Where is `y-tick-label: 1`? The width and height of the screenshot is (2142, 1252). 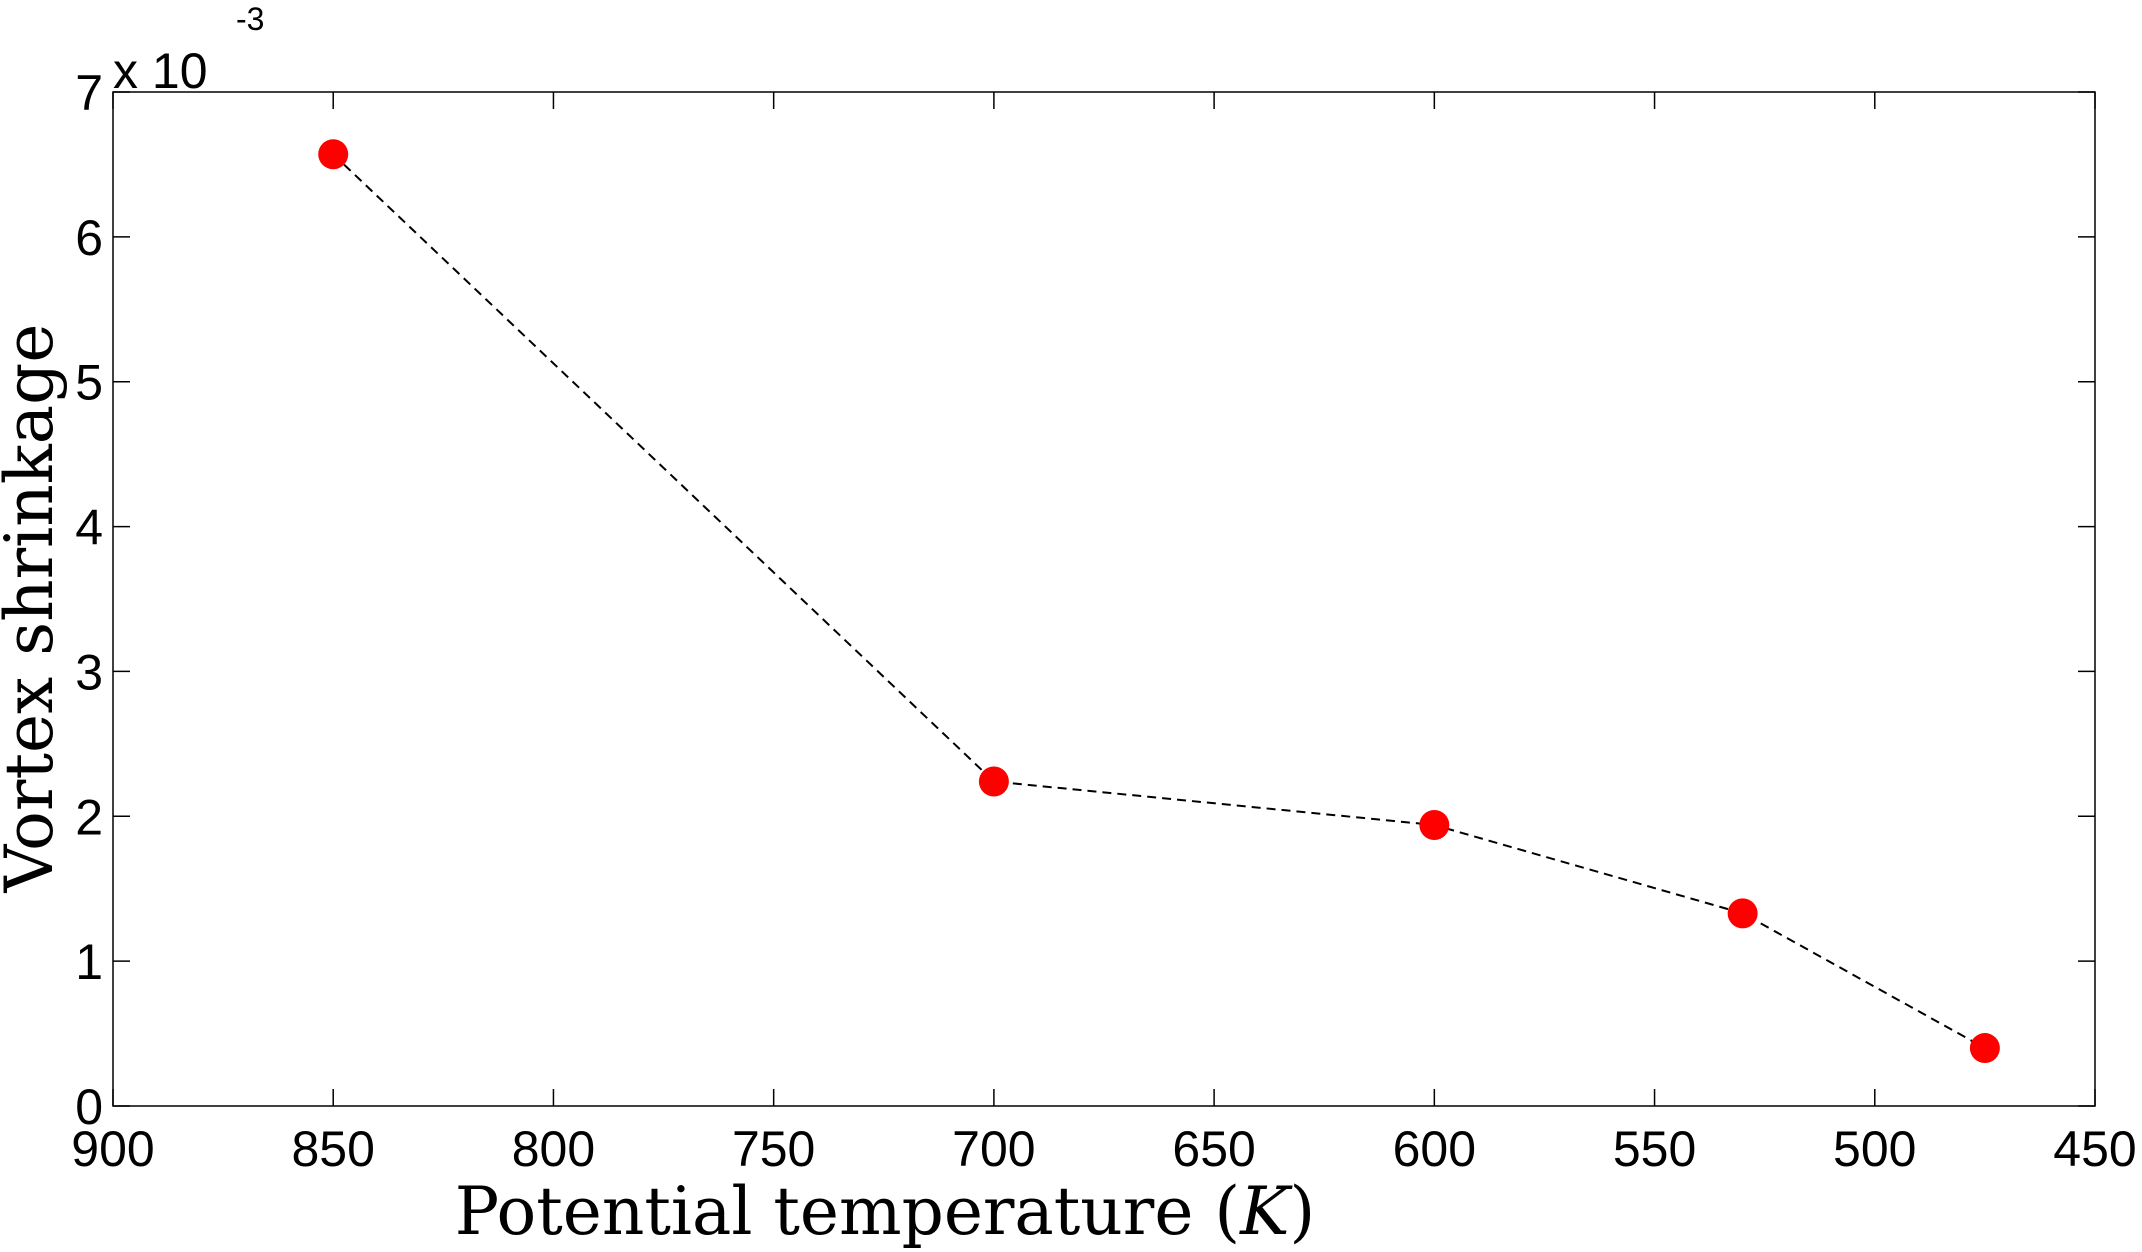 y-tick-label: 1 is located at coordinates (89, 962).